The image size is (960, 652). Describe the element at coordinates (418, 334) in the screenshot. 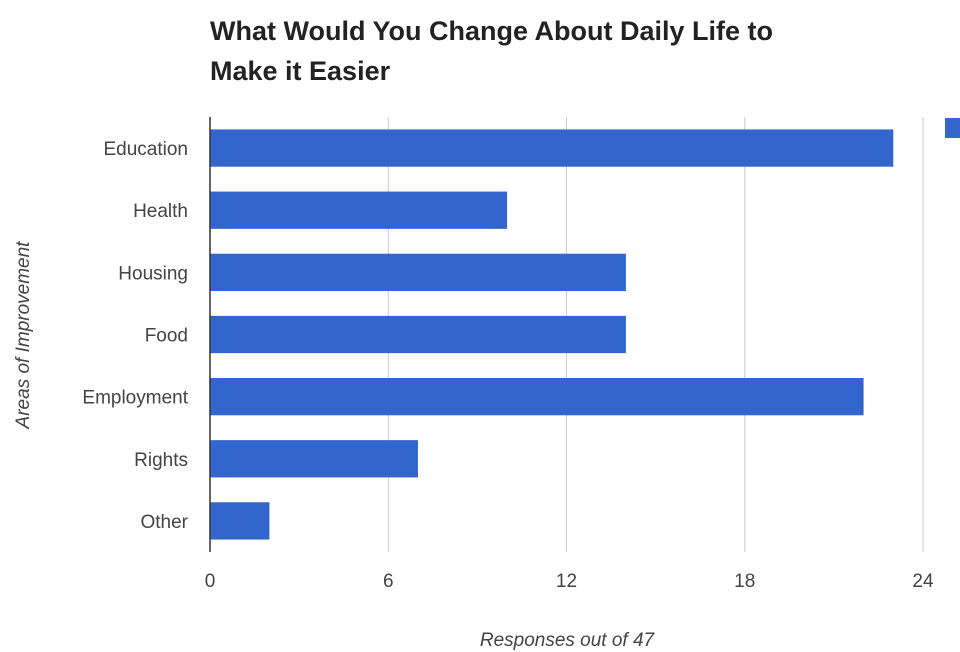

I see `bar-food` at that location.